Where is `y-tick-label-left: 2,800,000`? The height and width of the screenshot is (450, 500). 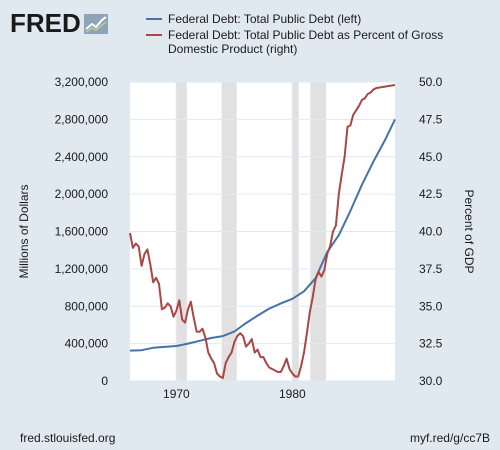 y-tick-label-left: 2,800,000 is located at coordinates (82, 119).